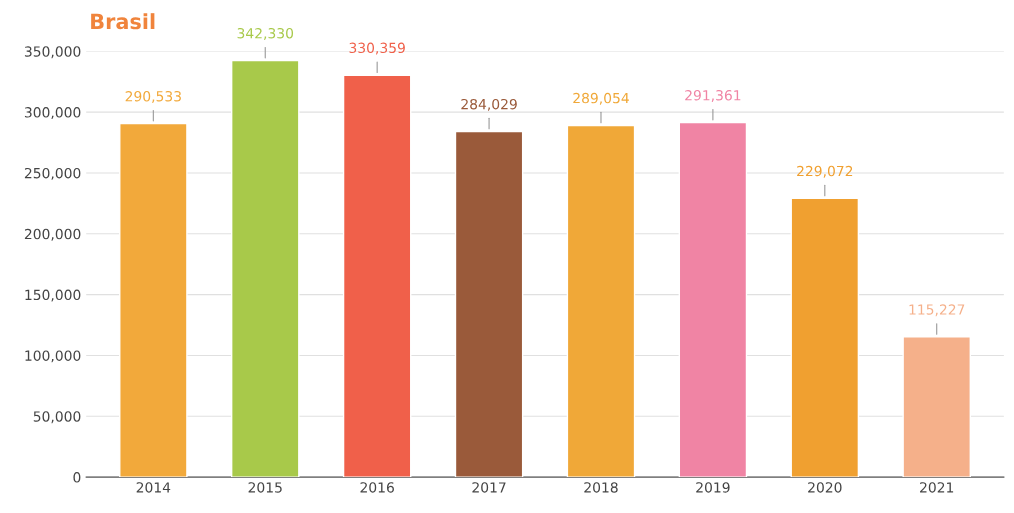  Describe the element at coordinates (265, 33) in the screenshot. I see `data-label: 342,330` at that location.